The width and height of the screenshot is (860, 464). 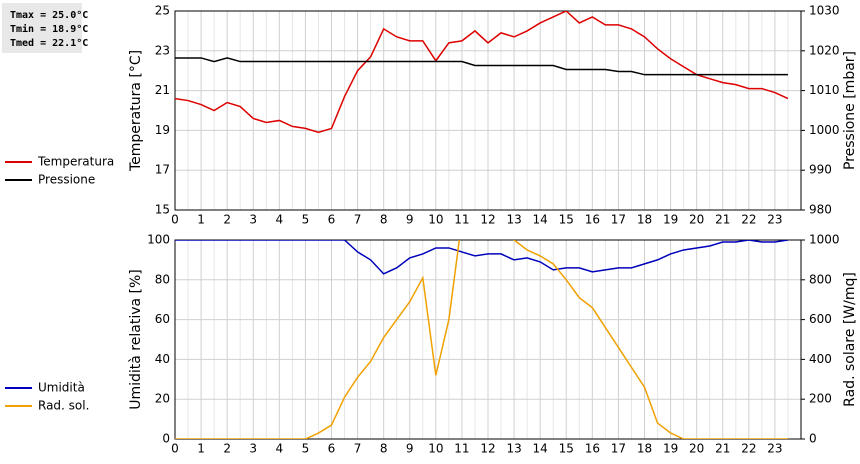 I want to click on y2-tick-label: 990, so click(x=820, y=170).